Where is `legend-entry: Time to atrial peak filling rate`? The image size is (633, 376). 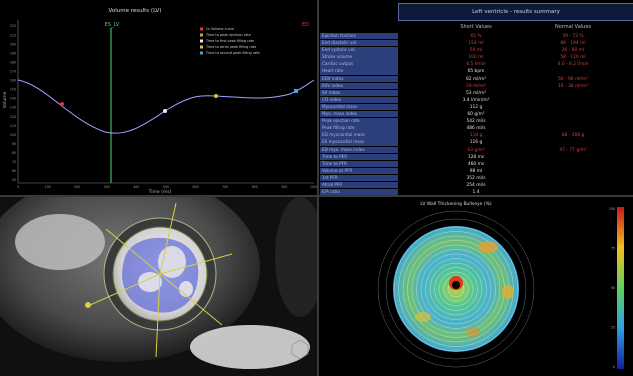
legend-entry: Time to atrial peak filling rate is located at coordinates (230, 47).